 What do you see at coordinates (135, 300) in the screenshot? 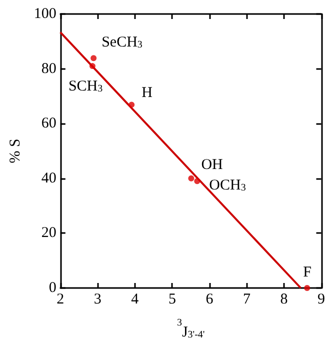
I see `x-tick-label: 4` at bounding box center [135, 300].